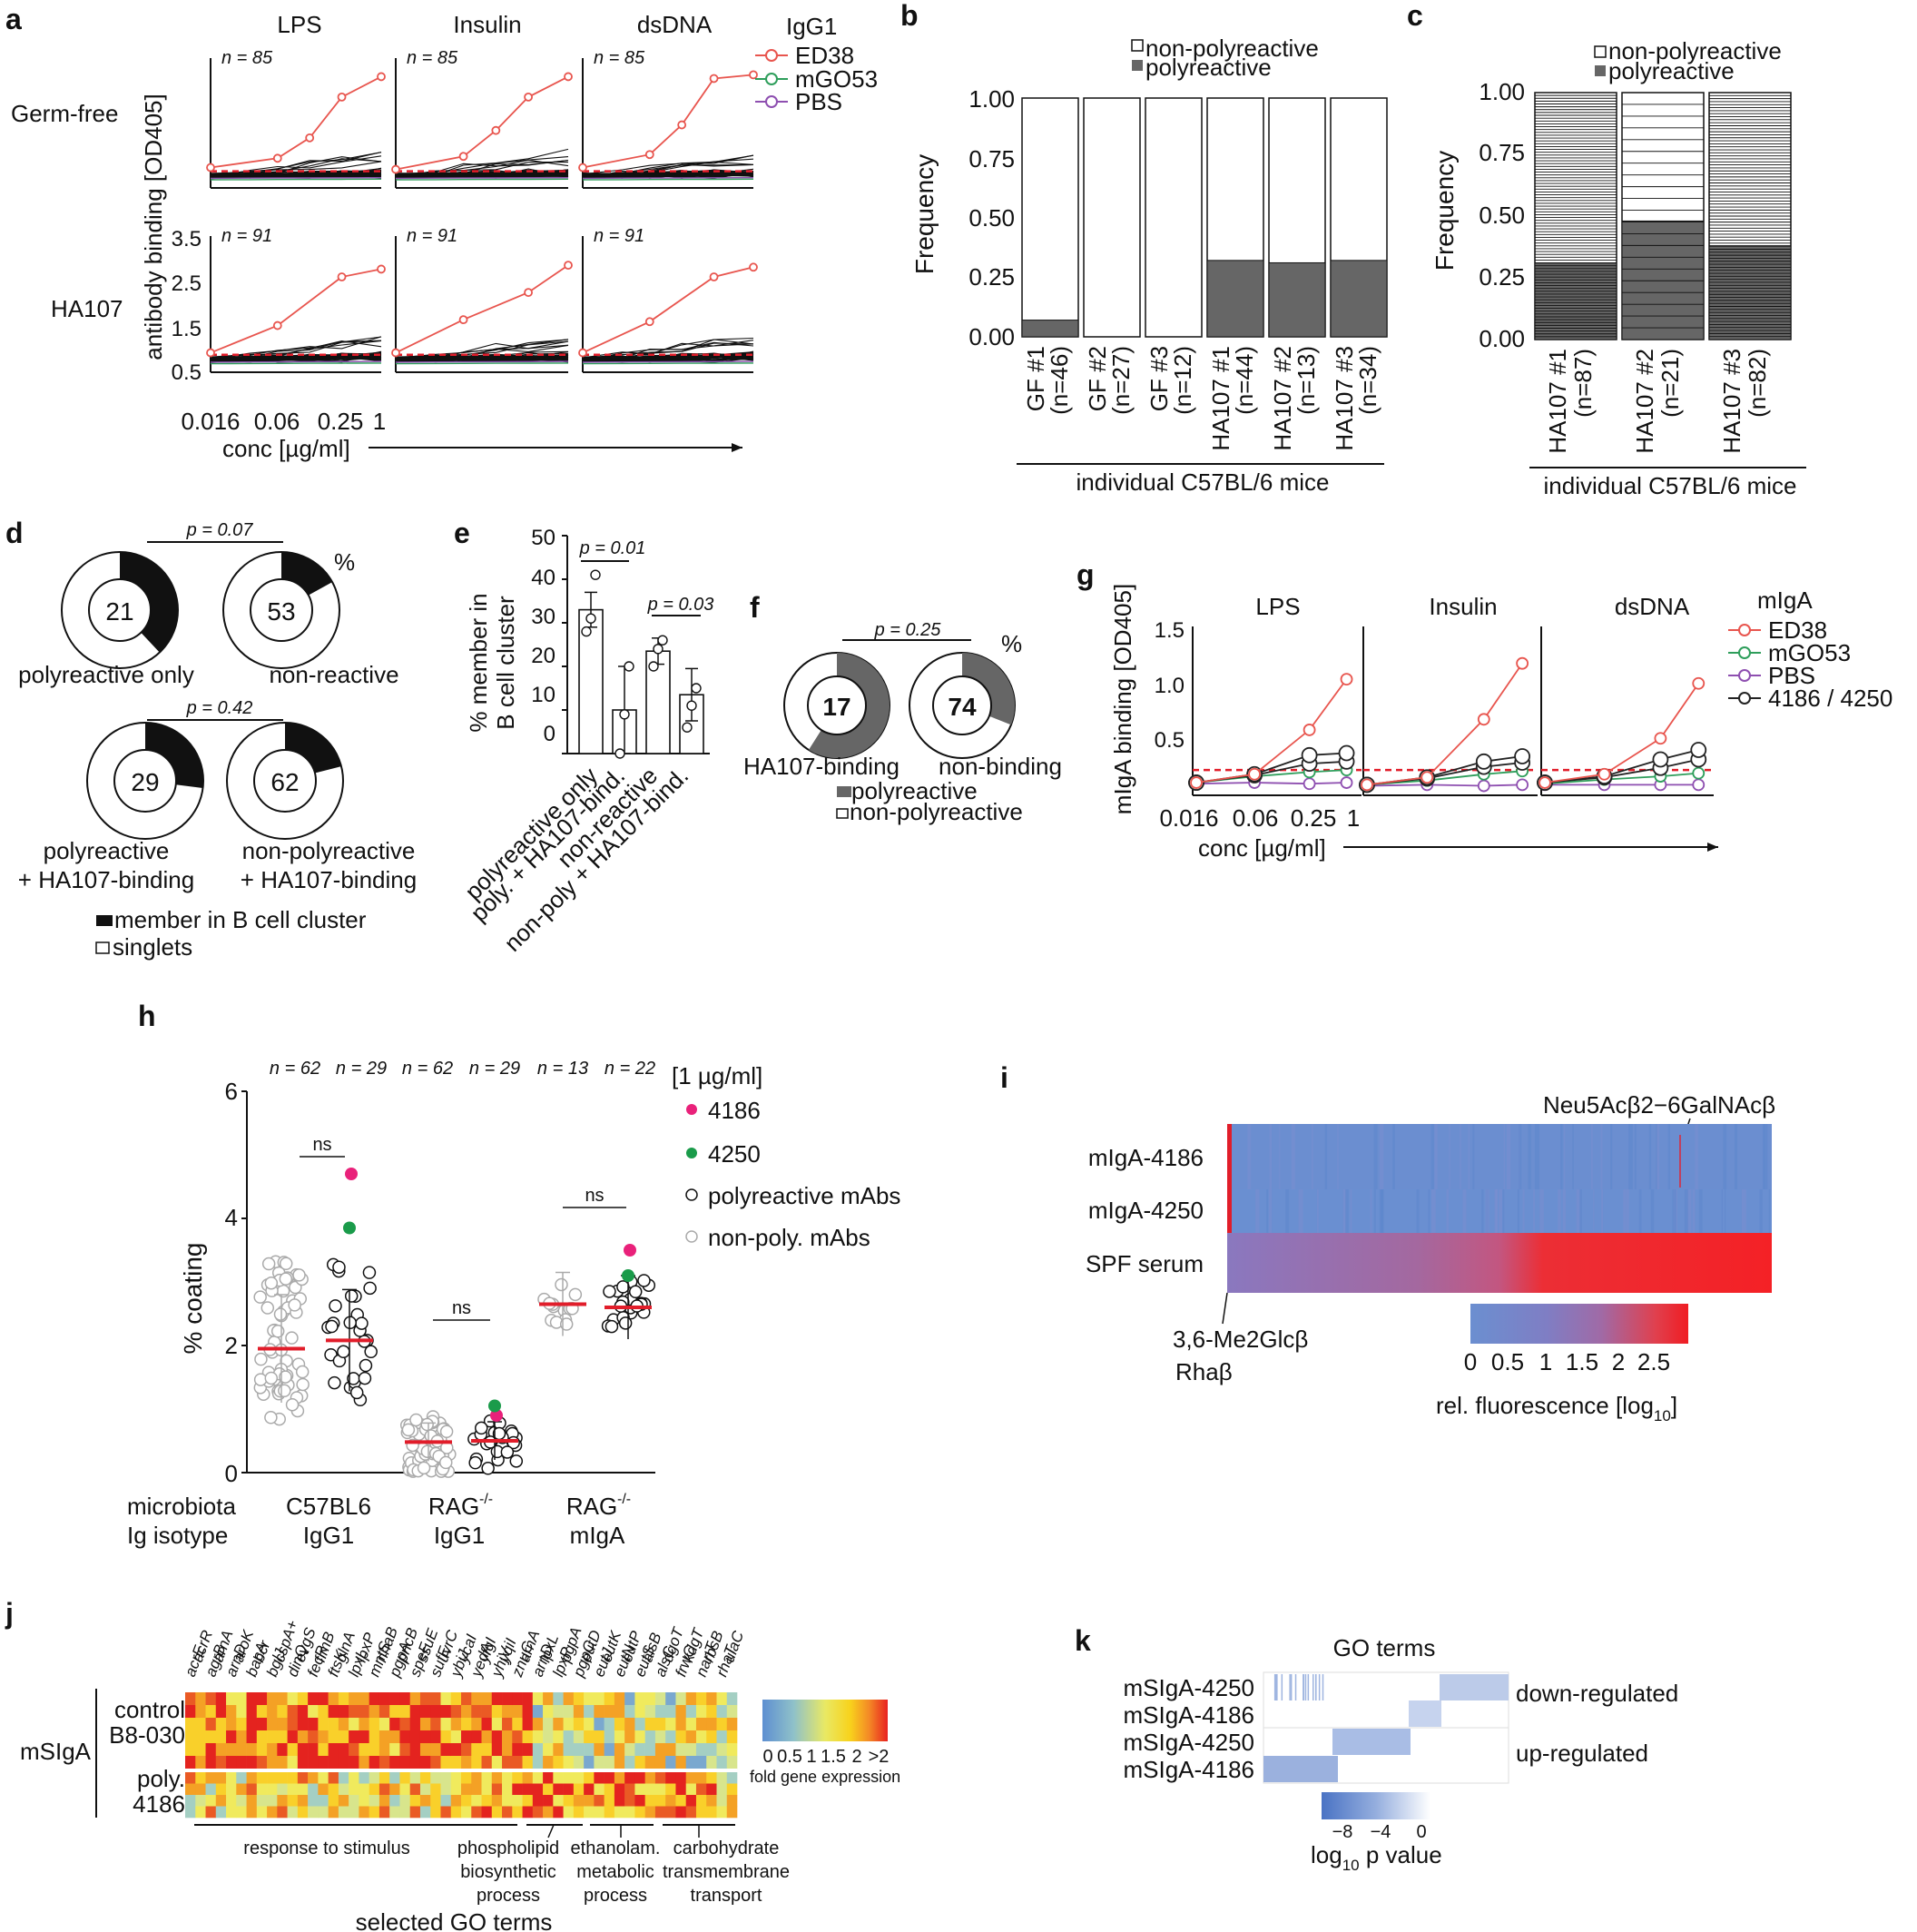 Image resolution: width=1917 pixels, height=1932 pixels. What do you see at coordinates (9, 1614) in the screenshot?
I see `panel-letter-j: j` at bounding box center [9, 1614].